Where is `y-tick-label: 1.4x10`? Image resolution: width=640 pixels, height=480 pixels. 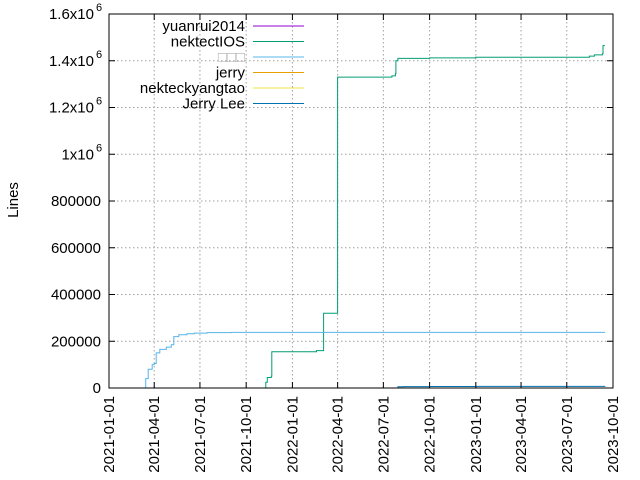
y-tick-label: 1.4x10 is located at coordinates (71, 61).